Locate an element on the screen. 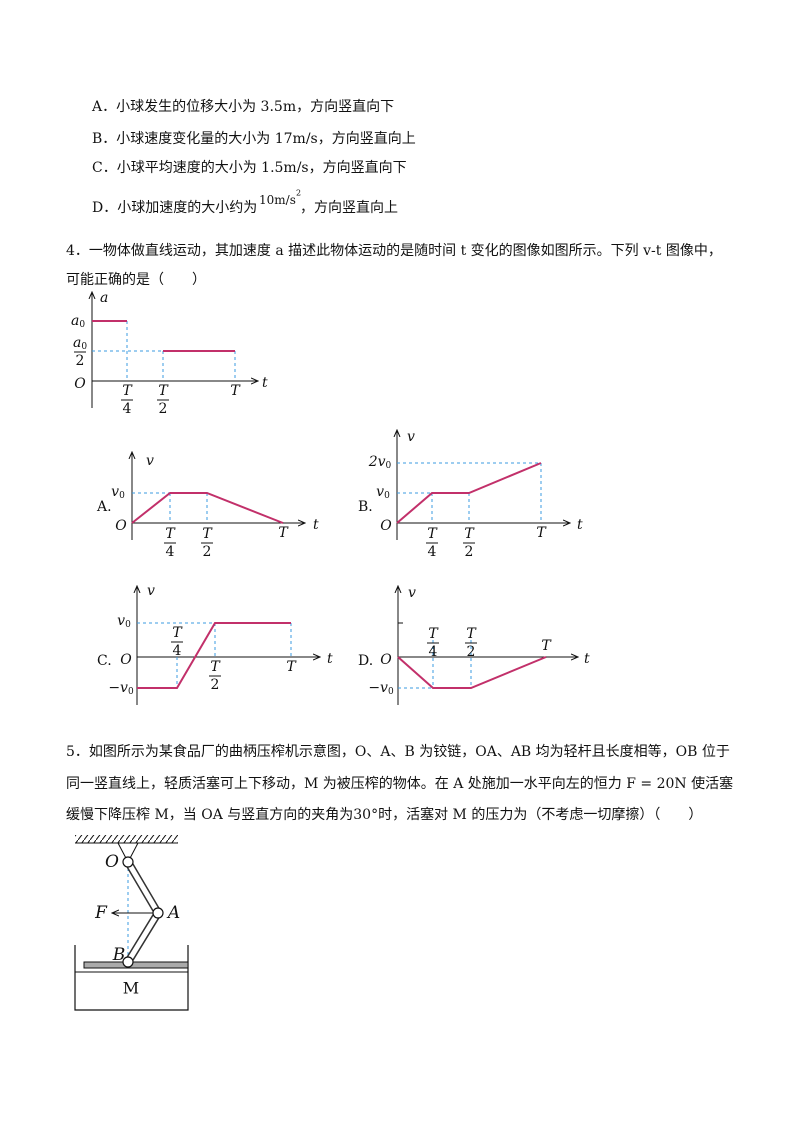  label: M is located at coordinates (131, 988).